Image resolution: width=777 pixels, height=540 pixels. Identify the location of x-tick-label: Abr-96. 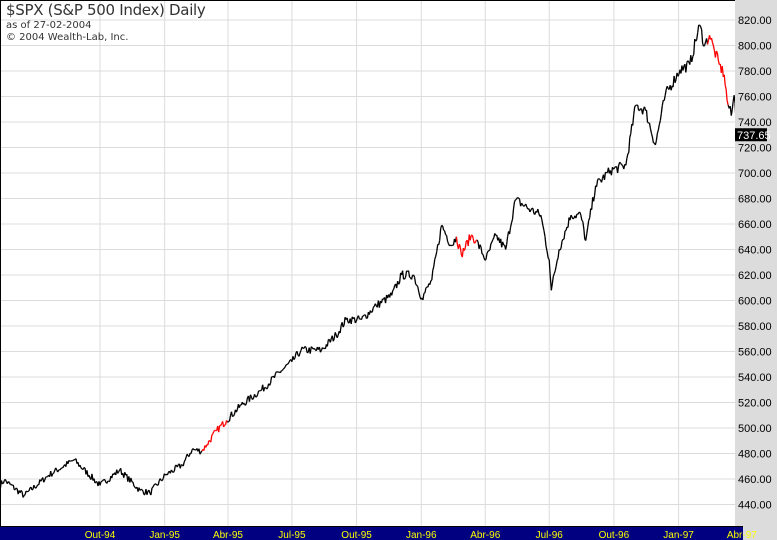
(485, 535).